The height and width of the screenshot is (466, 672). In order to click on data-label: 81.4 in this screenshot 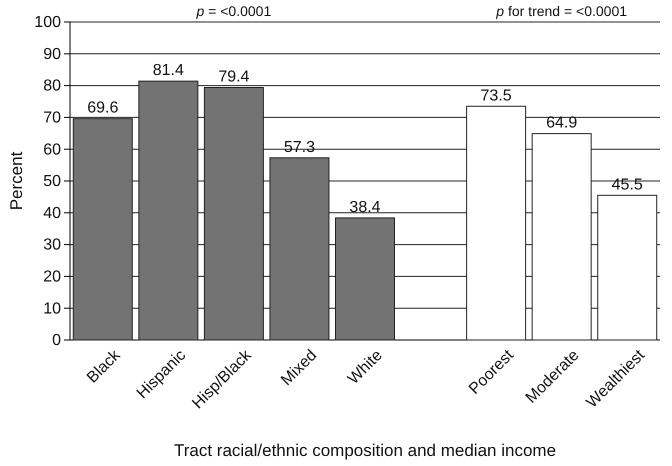, I will do `click(168, 71)`.